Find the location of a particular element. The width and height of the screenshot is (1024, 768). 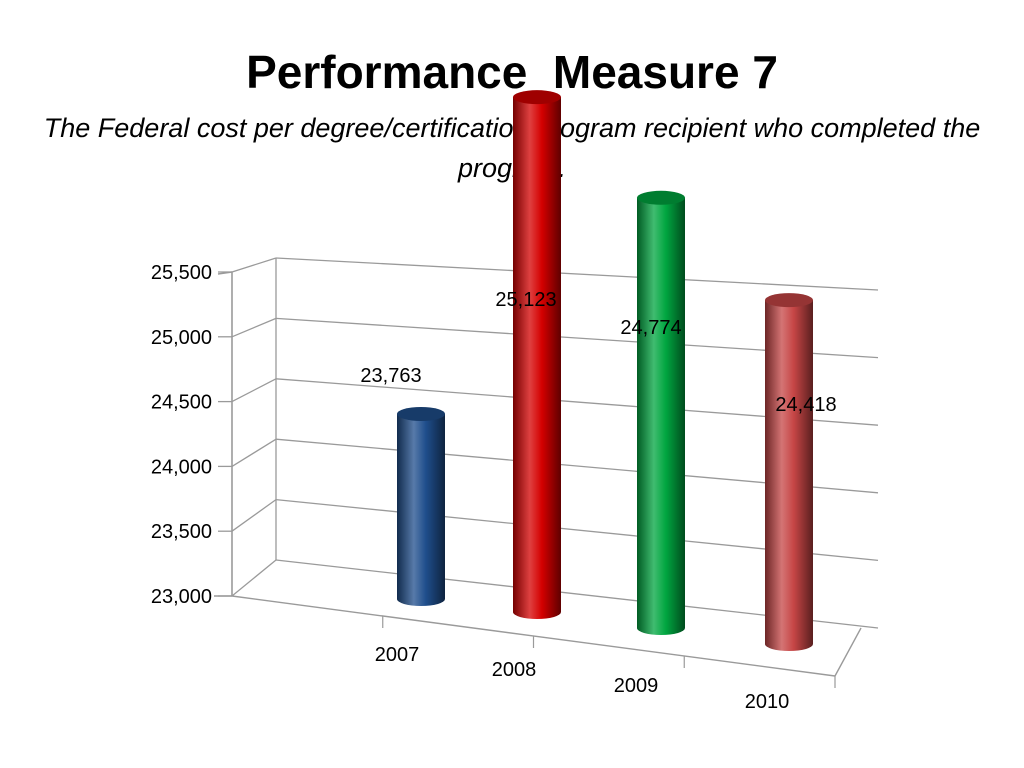

y-tick-label: 23,500 is located at coordinates (181, 532).